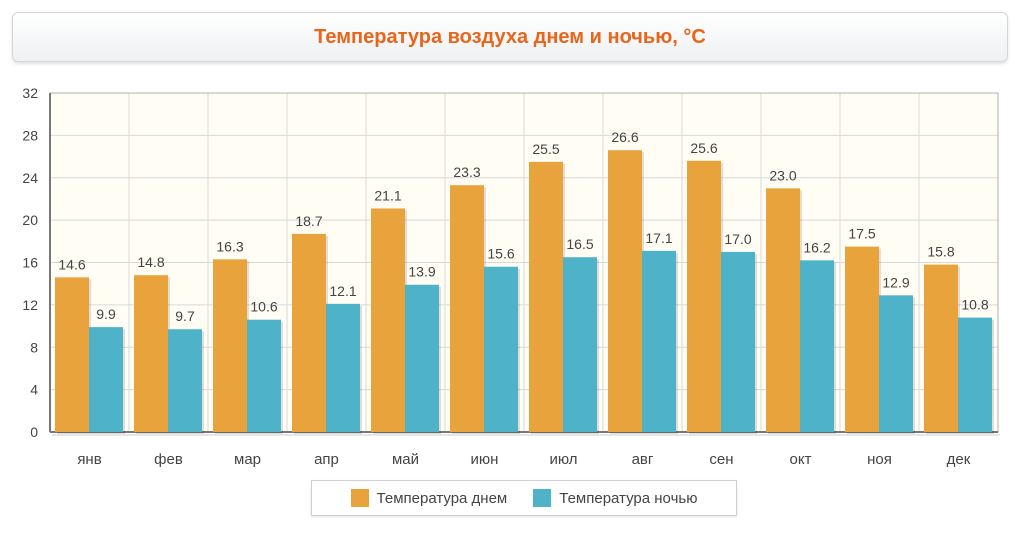 The height and width of the screenshot is (533, 1024). Describe the element at coordinates (545, 149) in the screenshot. I see `data-label-day: 25.5` at that location.